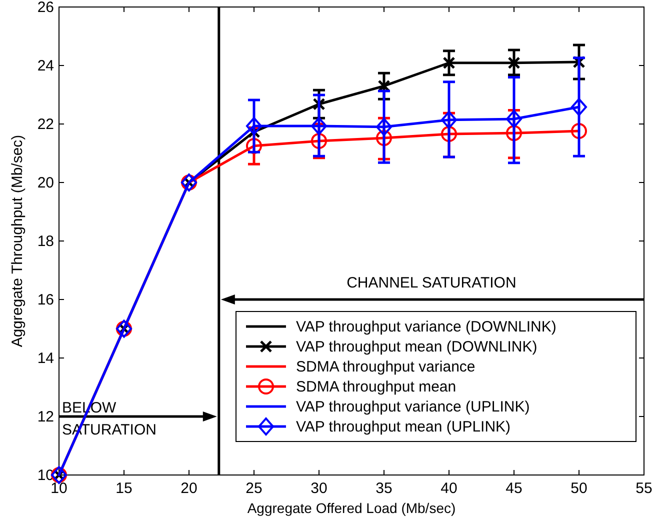  What do you see at coordinates (431, 283) in the screenshot?
I see `annotation: CHANNEL SATURATION` at bounding box center [431, 283].